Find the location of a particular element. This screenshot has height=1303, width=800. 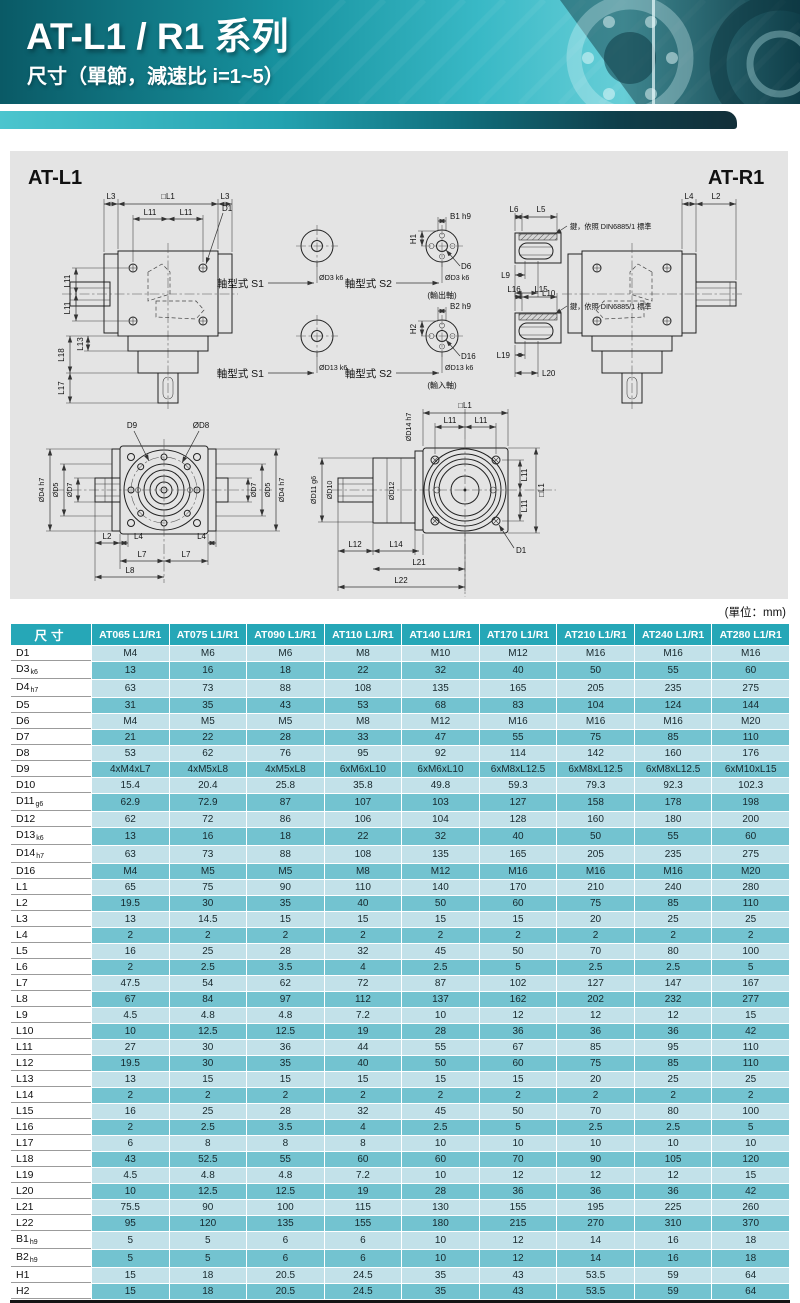

table-row: L21 75.5 90 100 115 130 155 195 225 260 is located at coordinates (400, 1207).